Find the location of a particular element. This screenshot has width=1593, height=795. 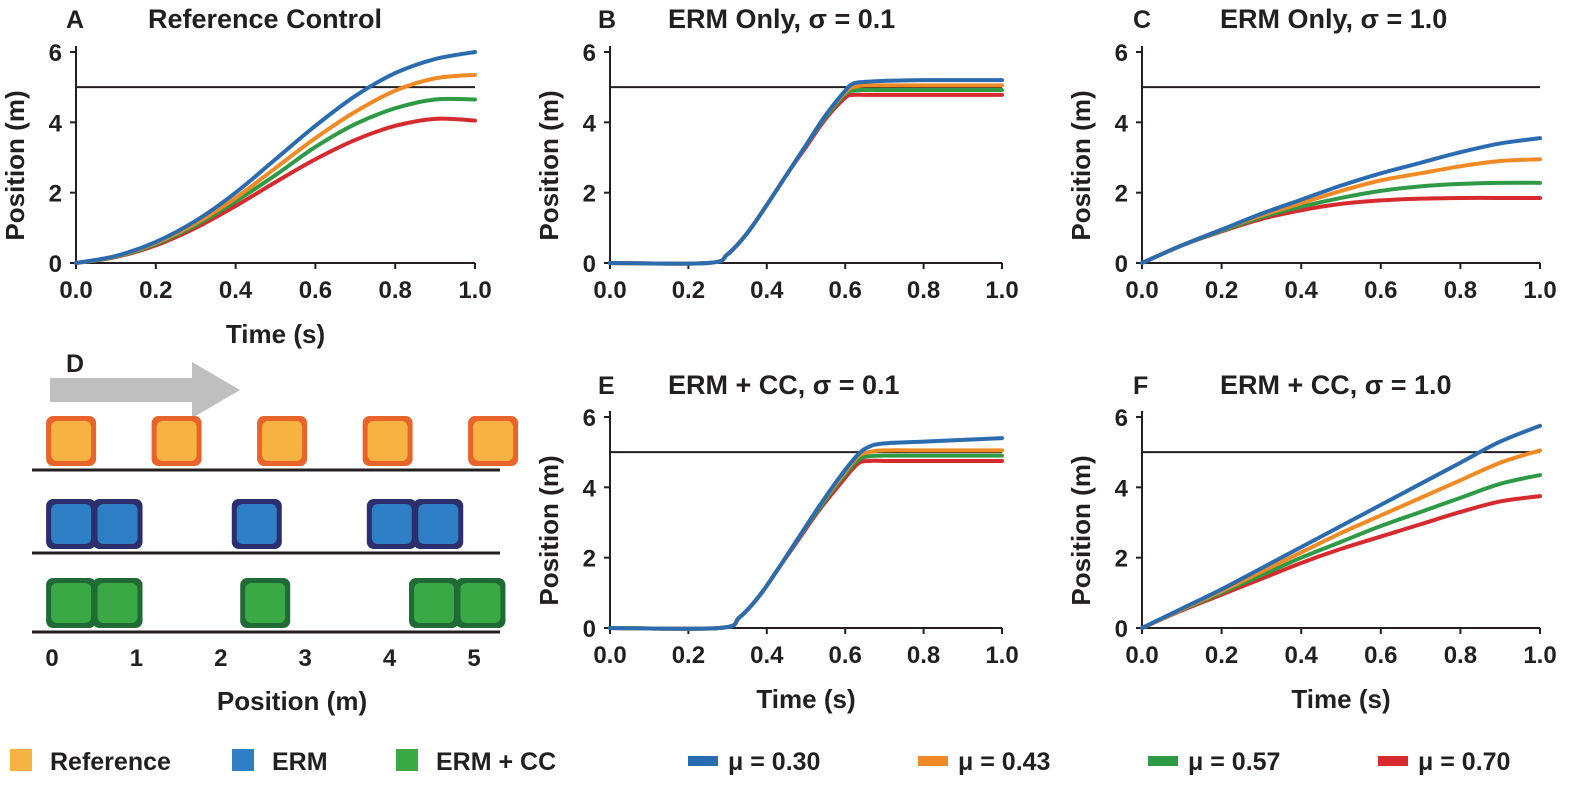

panel-title: ERM + CC, σ = 1.0 is located at coordinates (1336, 385).